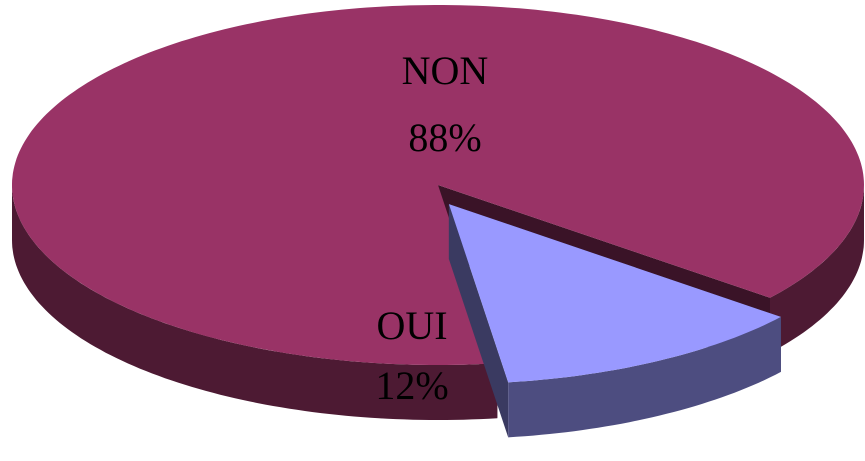 The image size is (865, 461). Describe the element at coordinates (411, 385) in the screenshot. I see `slice-value-label: 12%` at that location.